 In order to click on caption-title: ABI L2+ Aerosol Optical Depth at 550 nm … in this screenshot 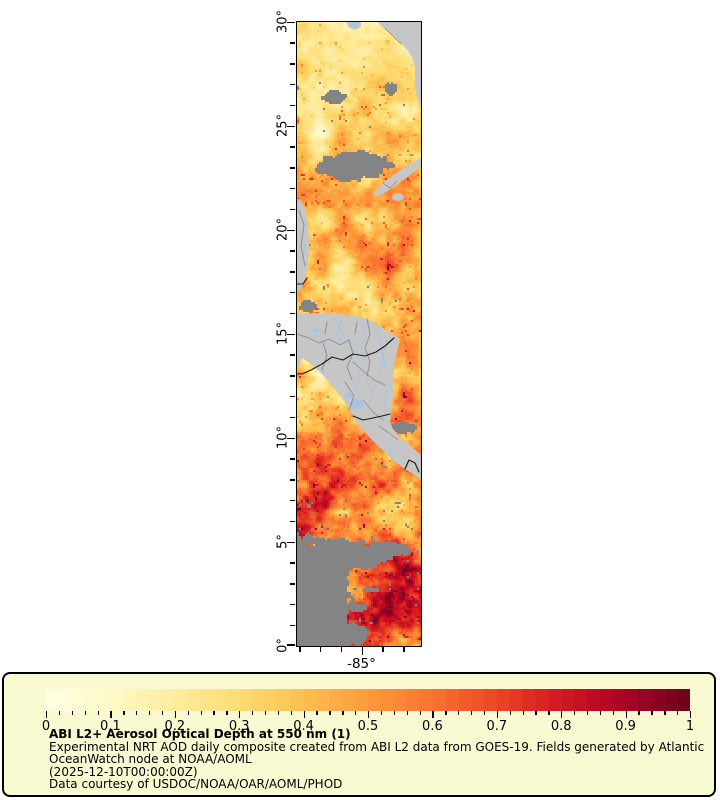, I will do `click(200, 734)`.